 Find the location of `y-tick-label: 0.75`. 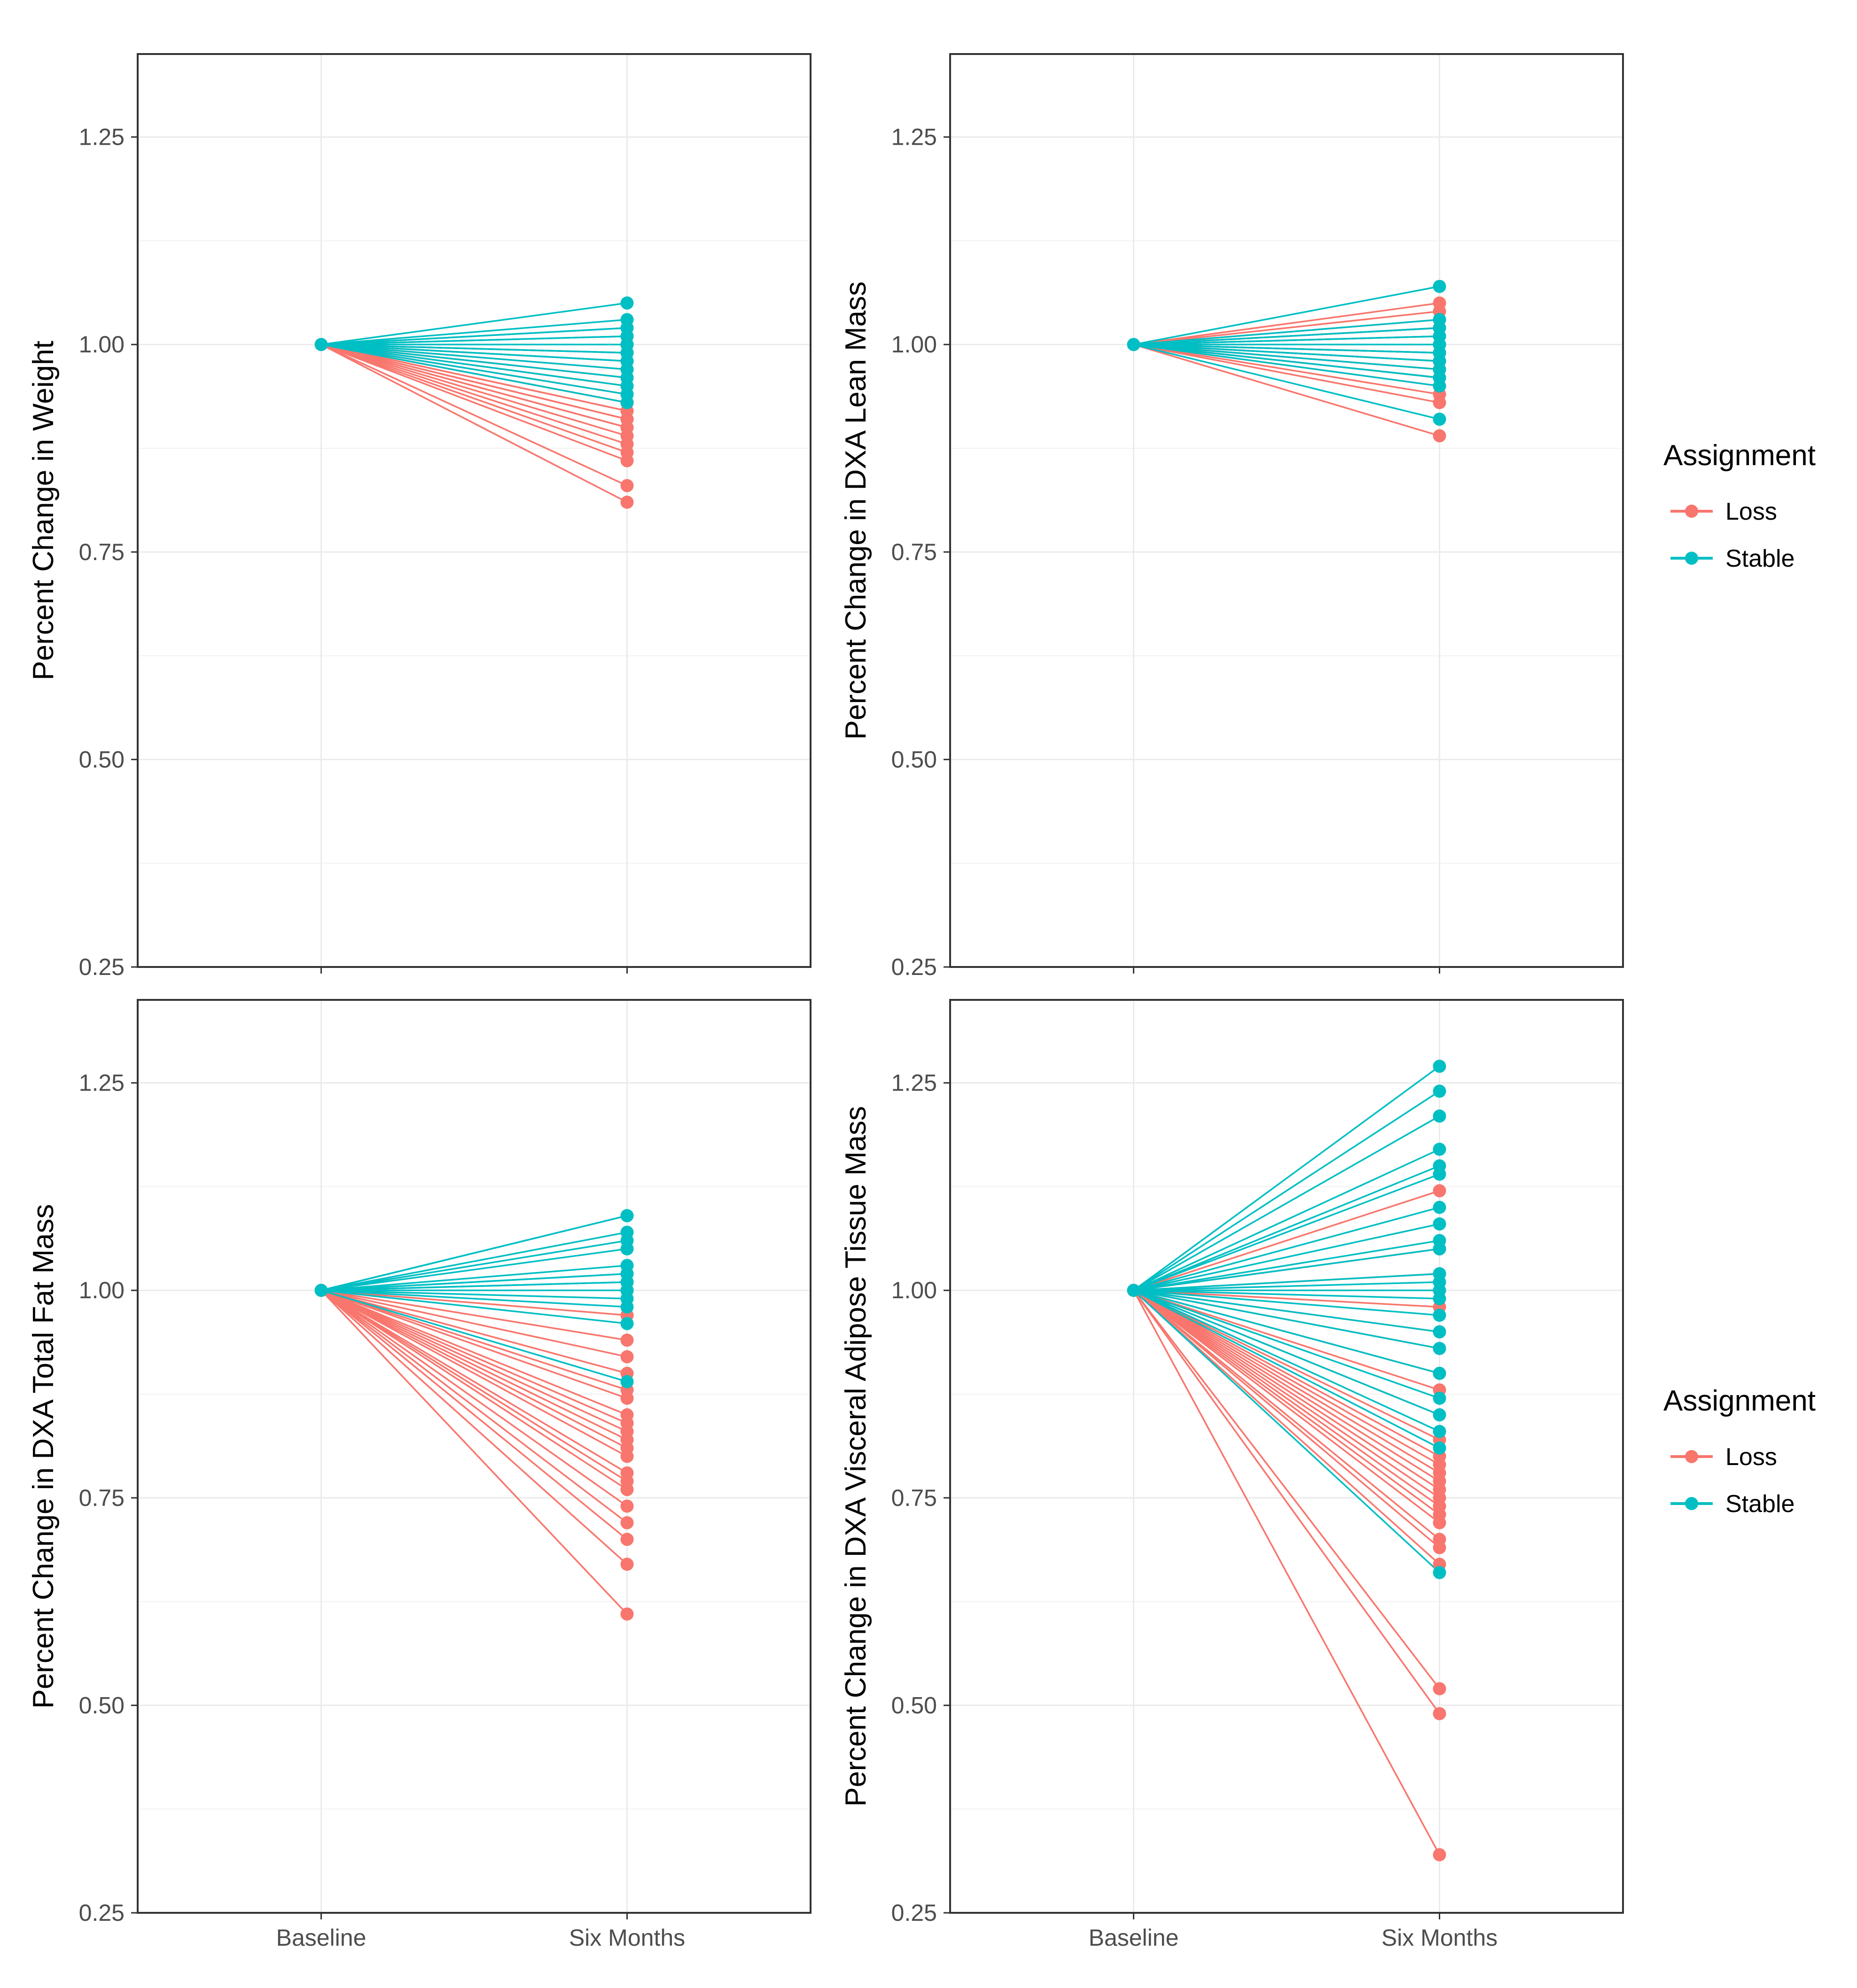

y-tick-label: 0.75 is located at coordinates (102, 552).